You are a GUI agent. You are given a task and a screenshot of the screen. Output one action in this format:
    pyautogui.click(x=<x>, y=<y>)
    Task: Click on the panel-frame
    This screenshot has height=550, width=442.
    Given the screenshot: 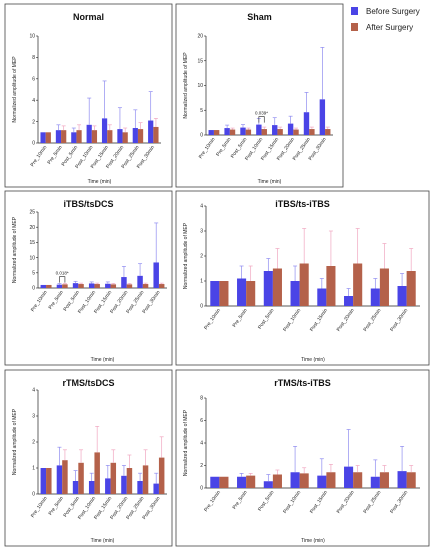 What is the action you would take?
    pyautogui.click(x=88, y=95)
    